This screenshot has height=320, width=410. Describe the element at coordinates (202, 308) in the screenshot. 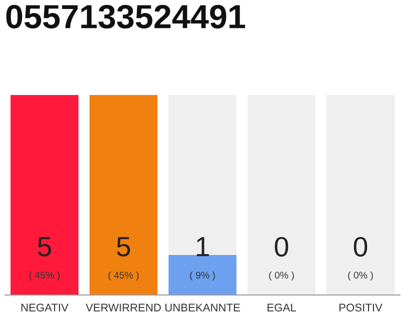

I see `x-tick-label: UNBEKANNTE` at that location.